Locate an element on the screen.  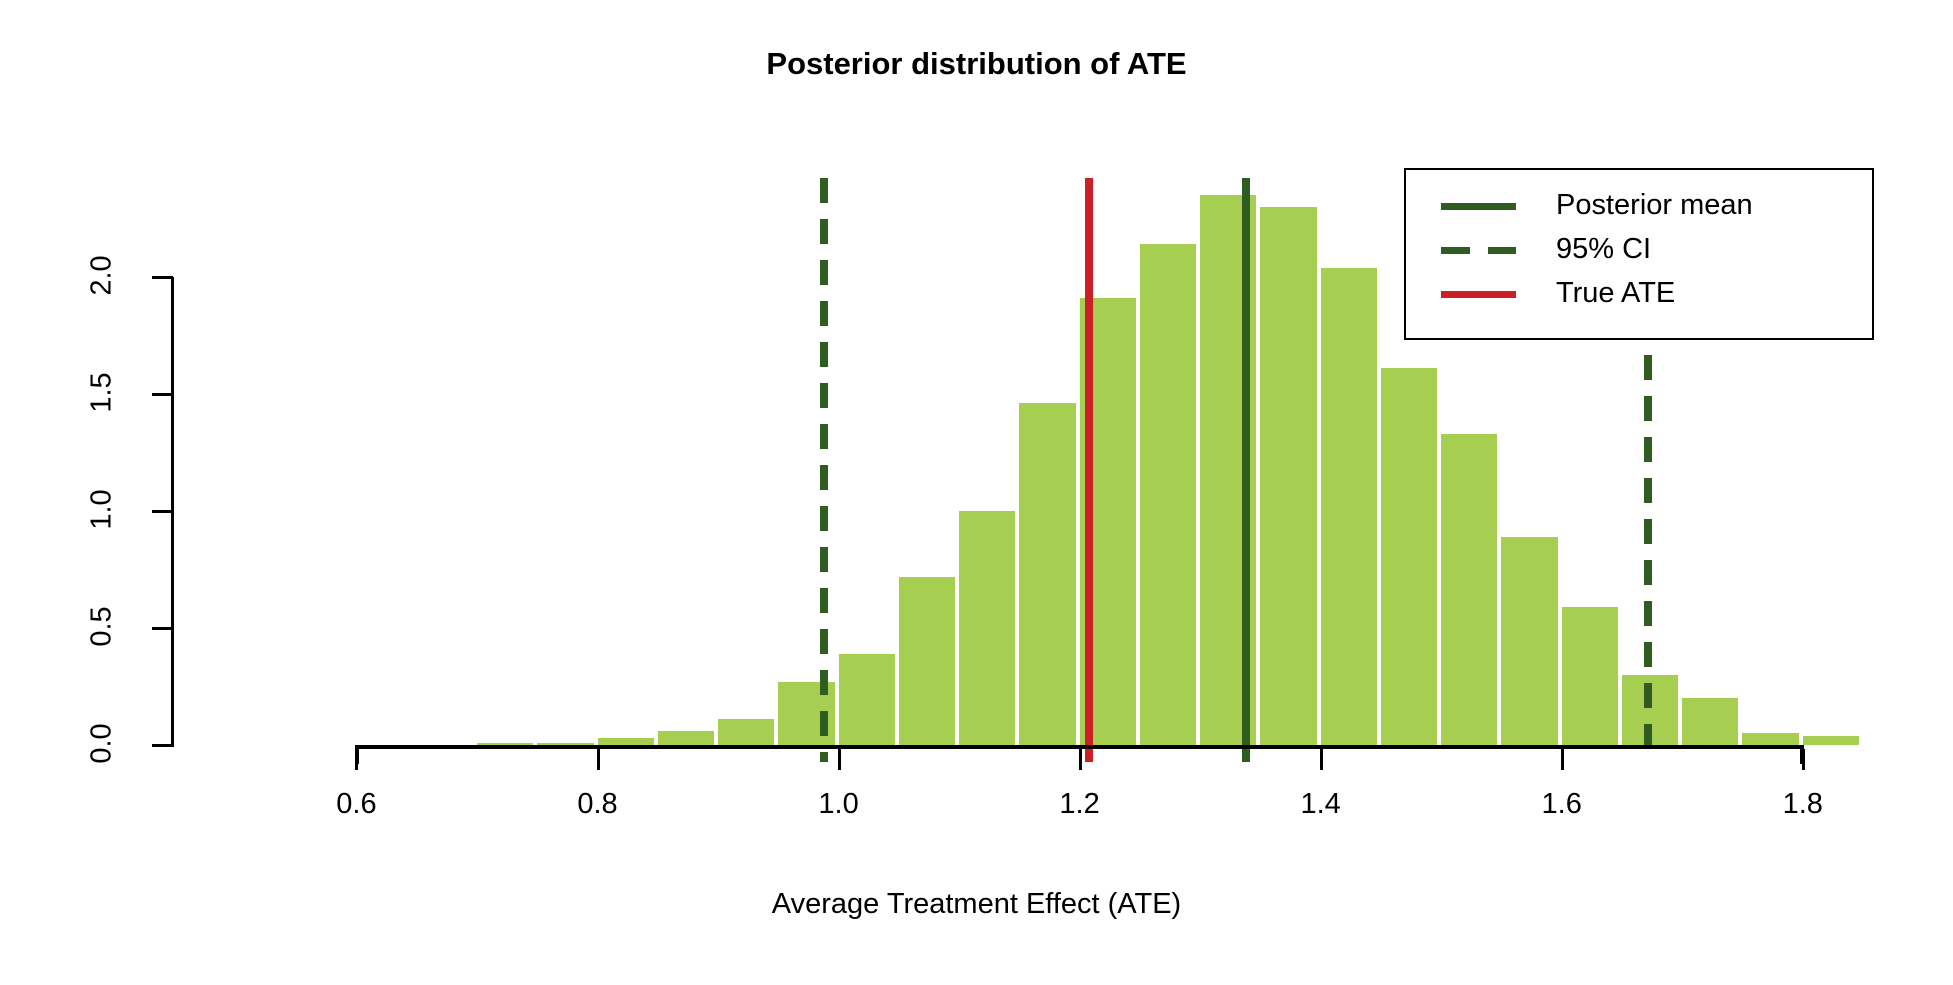
legend-entry: 95% CI is located at coordinates (1641, 250).